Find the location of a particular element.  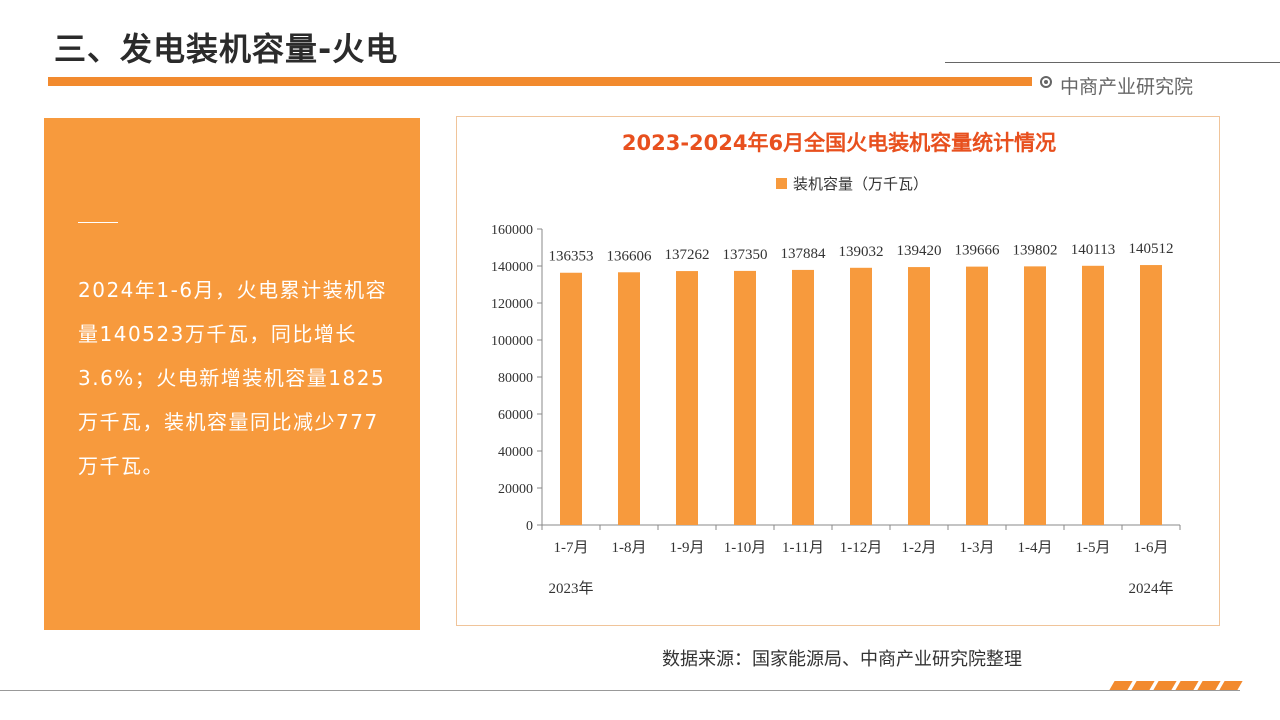

target-icon is located at coordinates (1046, 82).